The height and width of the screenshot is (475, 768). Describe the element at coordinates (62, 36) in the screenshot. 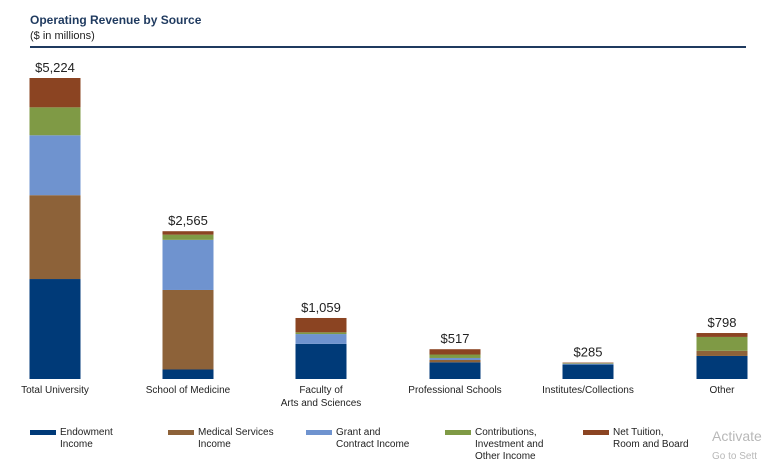

I see `chart-subtitle: ($ in millions)` at that location.